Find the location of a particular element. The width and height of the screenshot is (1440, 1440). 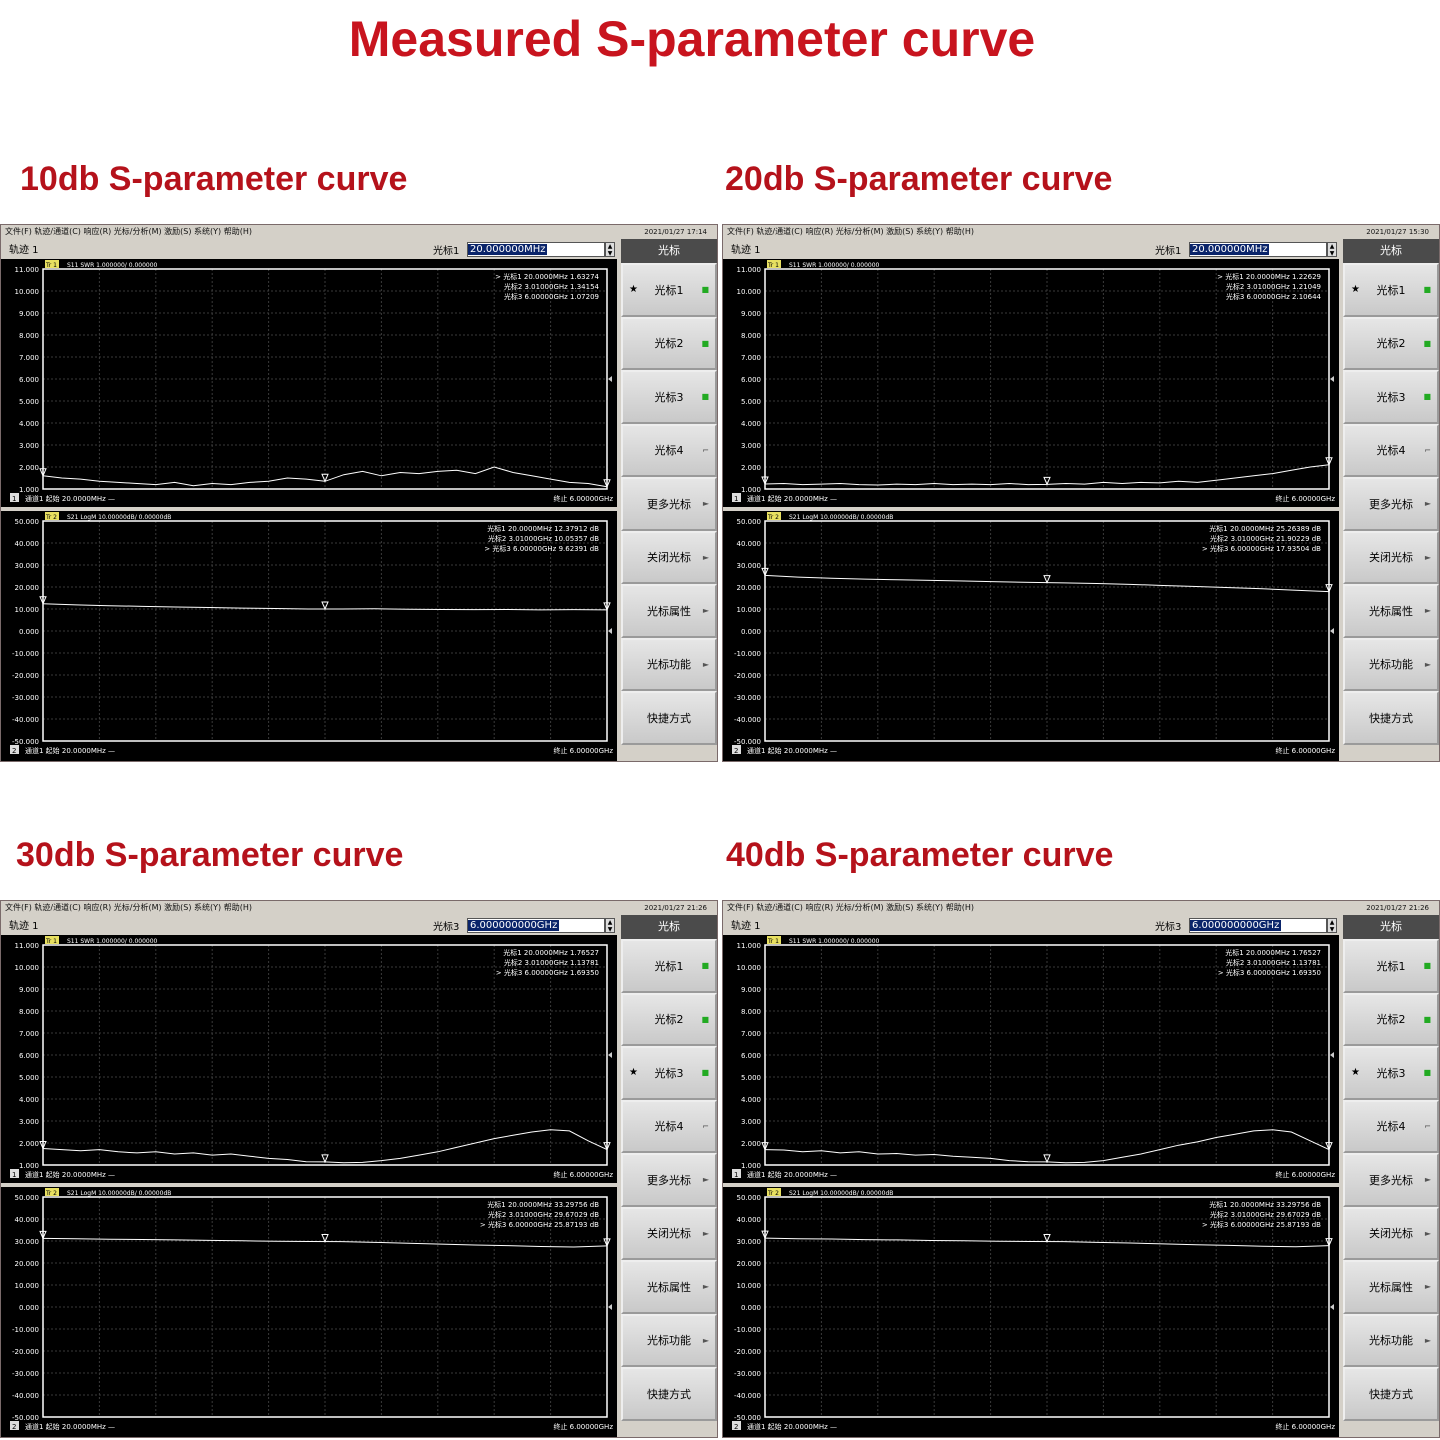

y-tick-label: -30.000 is located at coordinates (747, 1374).